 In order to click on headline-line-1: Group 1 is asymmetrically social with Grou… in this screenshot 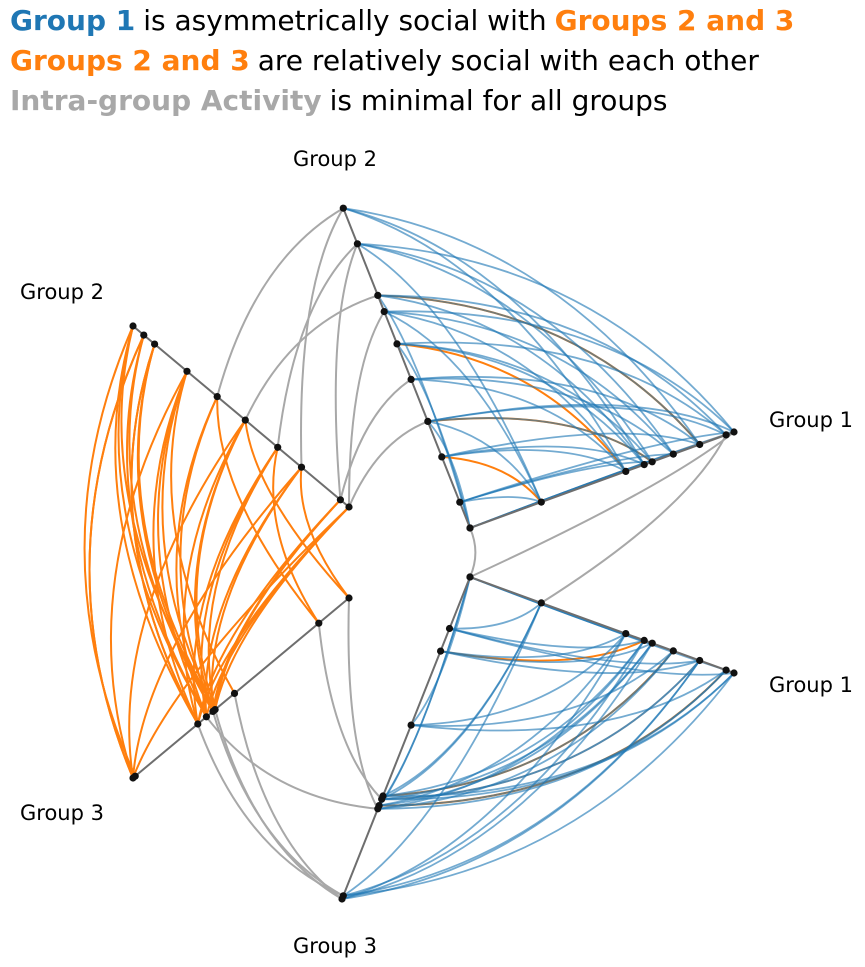, I will do `click(402, 20)`.